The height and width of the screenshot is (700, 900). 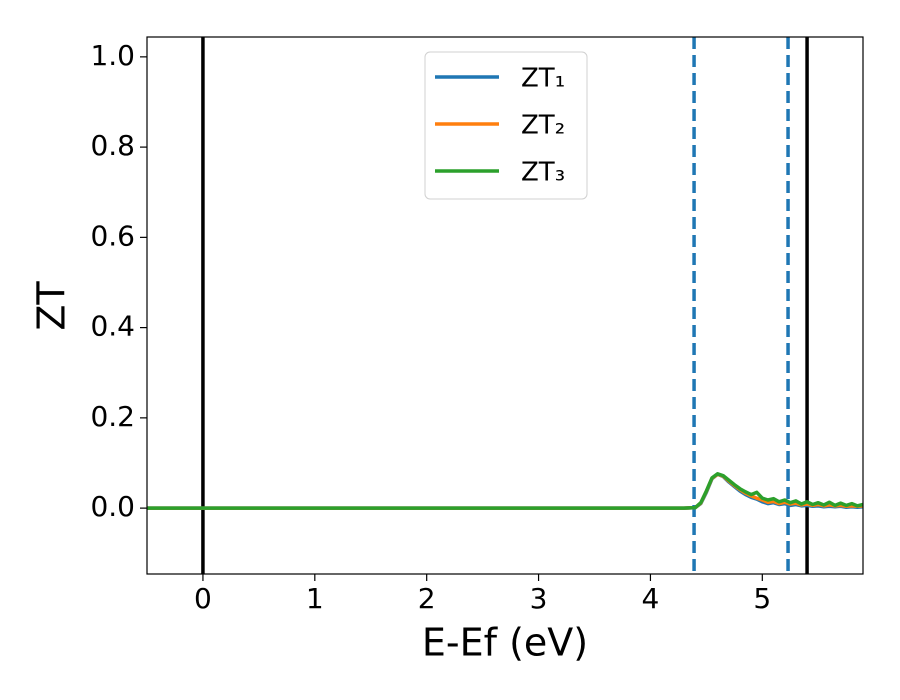 I want to click on x-tick-label: 3, so click(x=539, y=598).